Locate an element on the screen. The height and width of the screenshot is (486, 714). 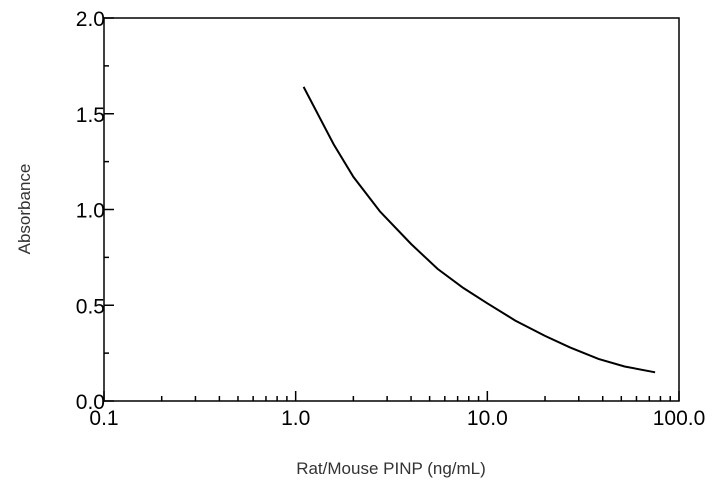
y-axis-tick-labels: 0.0 0.5 1.0 1.5 2.0 is located at coordinates (90, 211).